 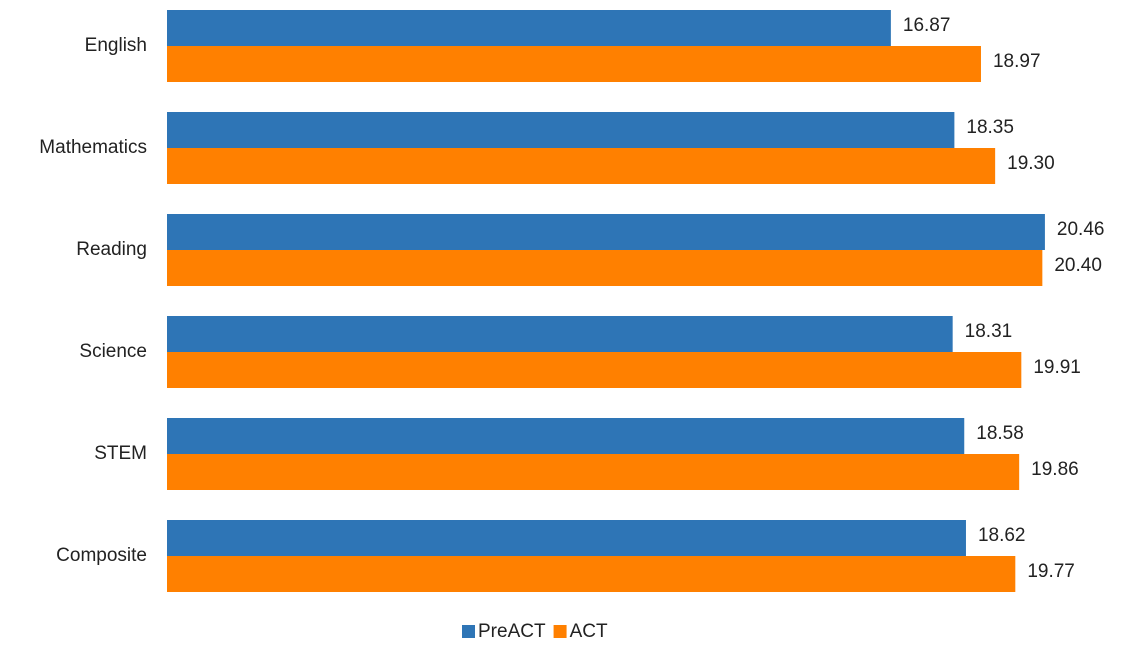 What do you see at coordinates (1031, 163) in the screenshot?
I see `data-label: 19.30` at bounding box center [1031, 163].